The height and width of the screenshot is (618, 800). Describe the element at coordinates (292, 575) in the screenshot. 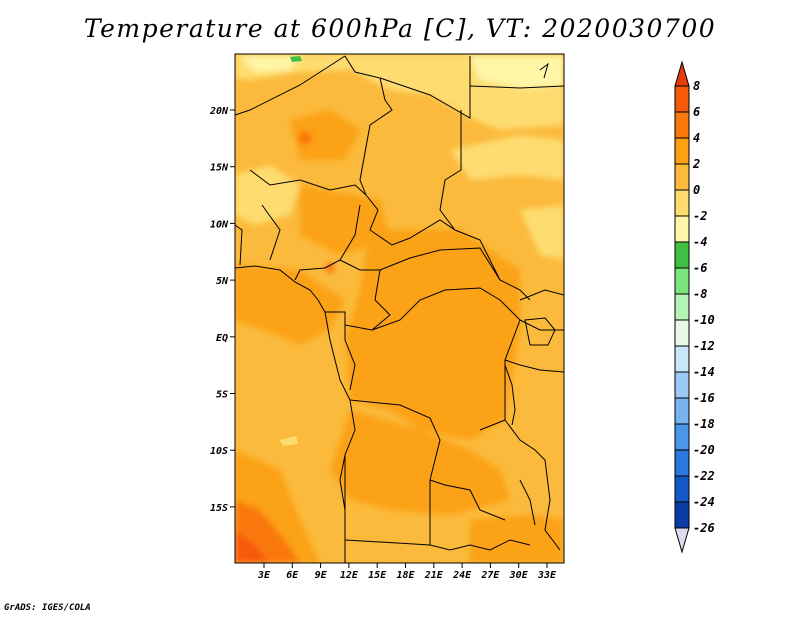

I see `lon-label: 6E` at that location.